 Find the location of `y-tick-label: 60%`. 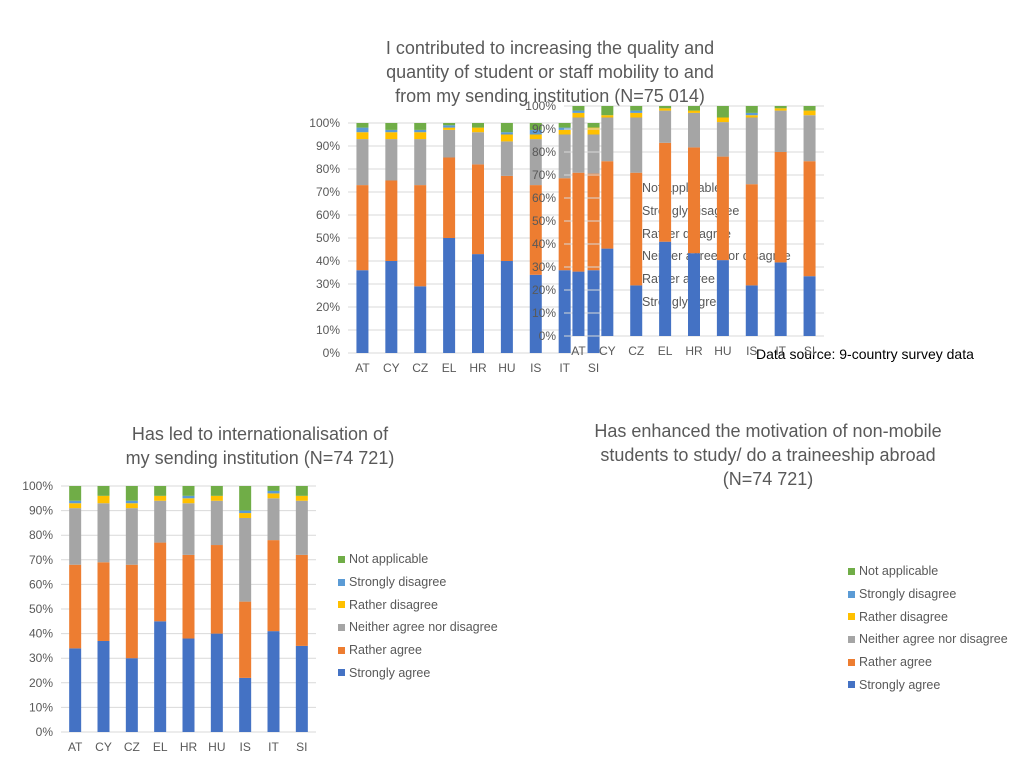

y-tick-label: 60% is located at coordinates (328, 215).